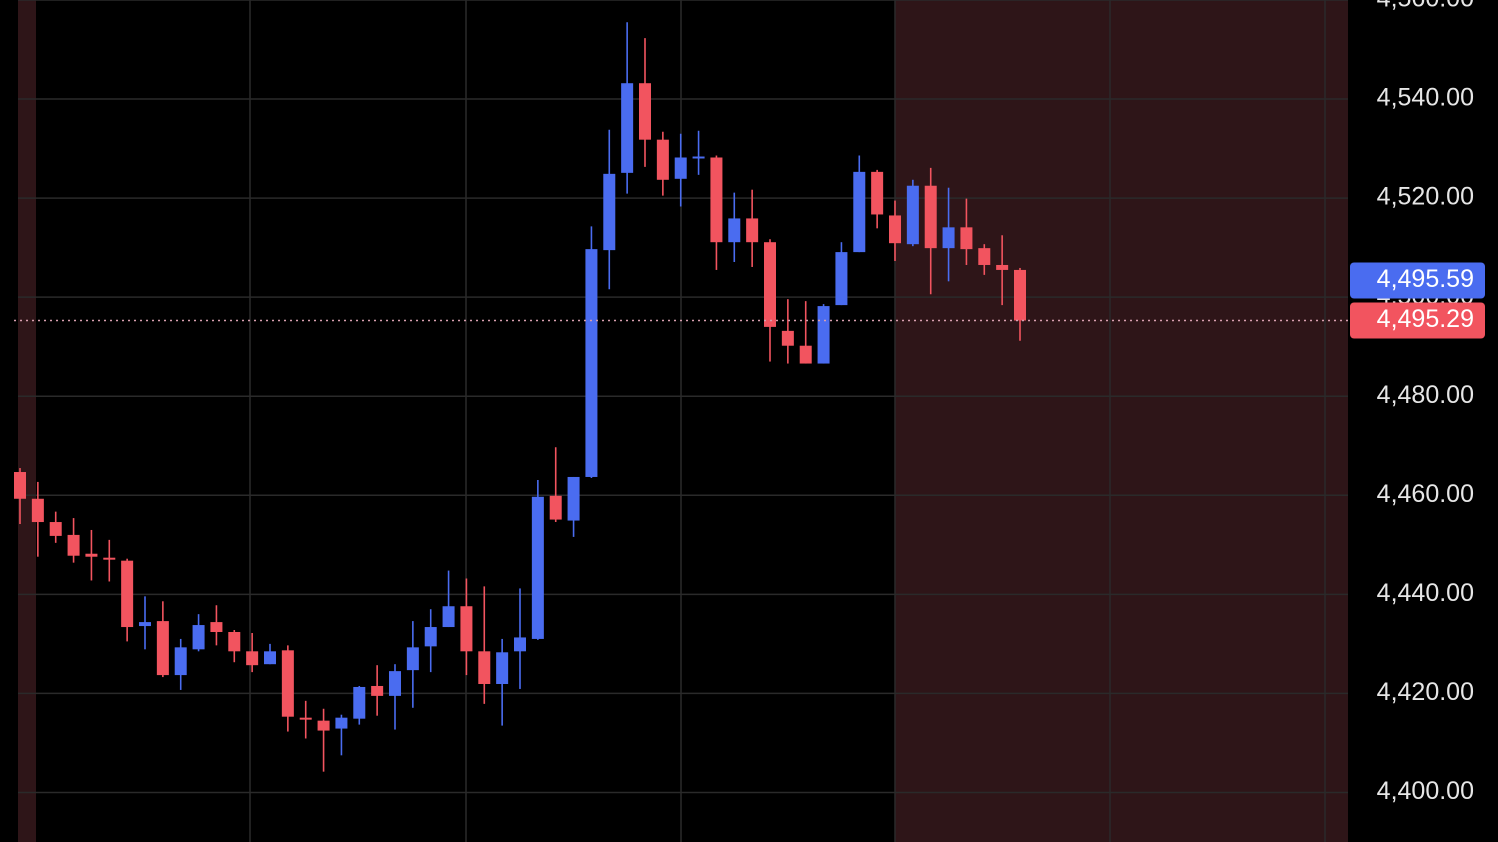 This screenshot has height=842, width=1498. What do you see at coordinates (1425, 494) in the screenshot?
I see `y-tick-label: 4,460.00` at bounding box center [1425, 494].